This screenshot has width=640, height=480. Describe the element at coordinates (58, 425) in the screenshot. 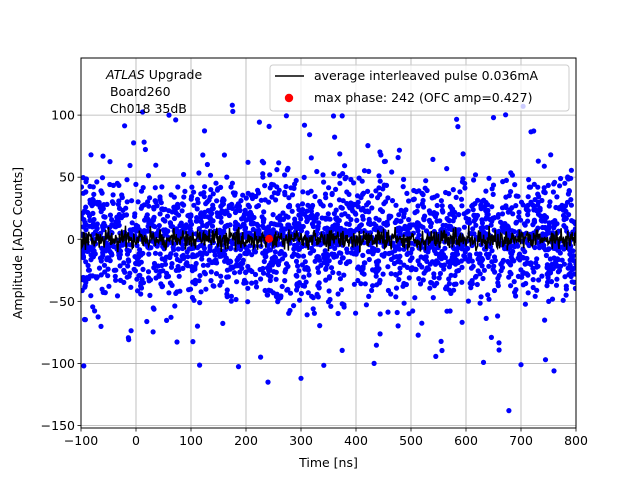

I see `y-tick-label: −150` at that location.